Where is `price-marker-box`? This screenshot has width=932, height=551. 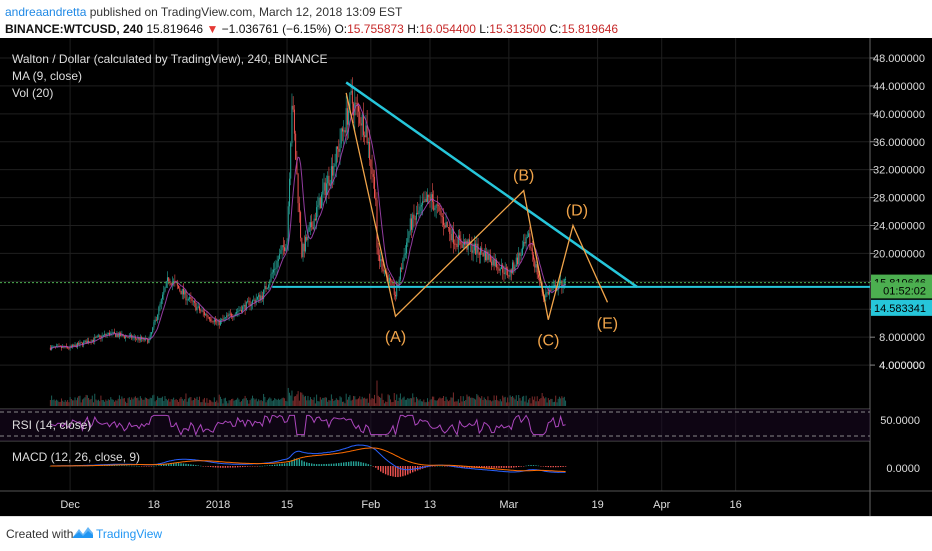
price-marker-box is located at coordinates (901, 290).